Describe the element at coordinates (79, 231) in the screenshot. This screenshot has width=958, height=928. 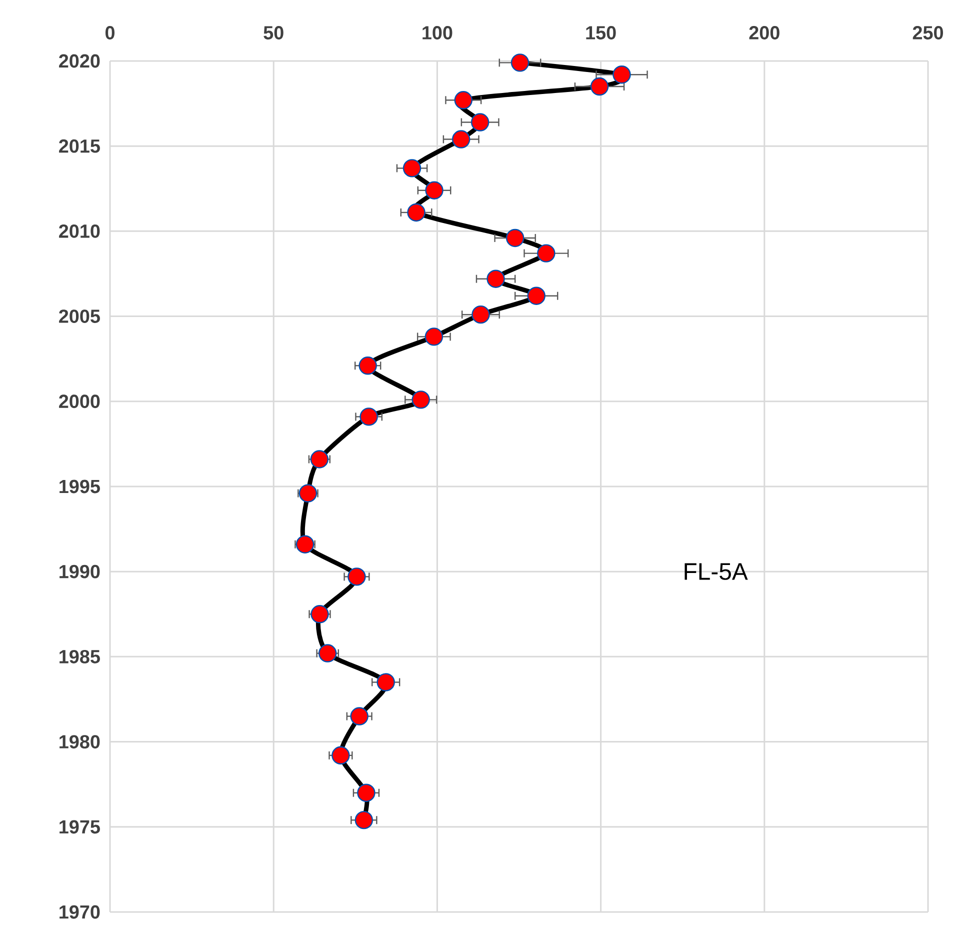
I see `y-tick-label: 2010` at that location.